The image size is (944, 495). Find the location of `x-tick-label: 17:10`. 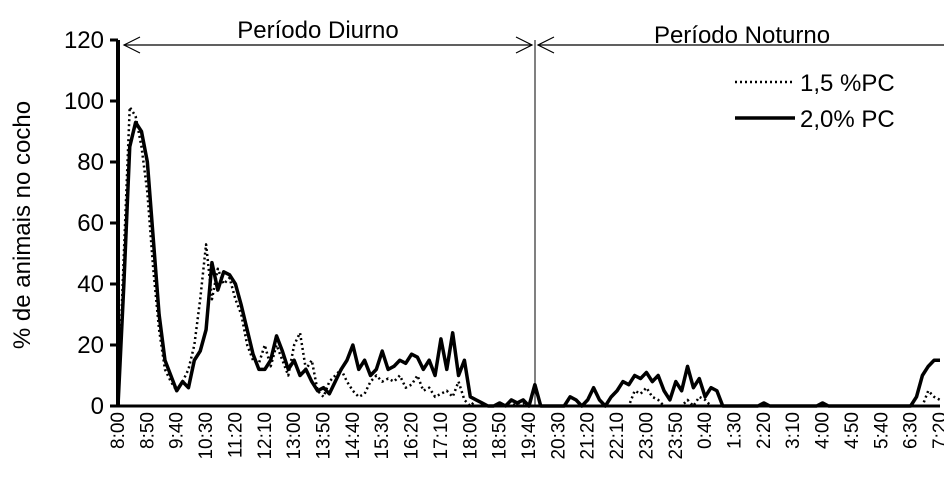

x-tick-label: 17:10 is located at coordinates (441, 436).